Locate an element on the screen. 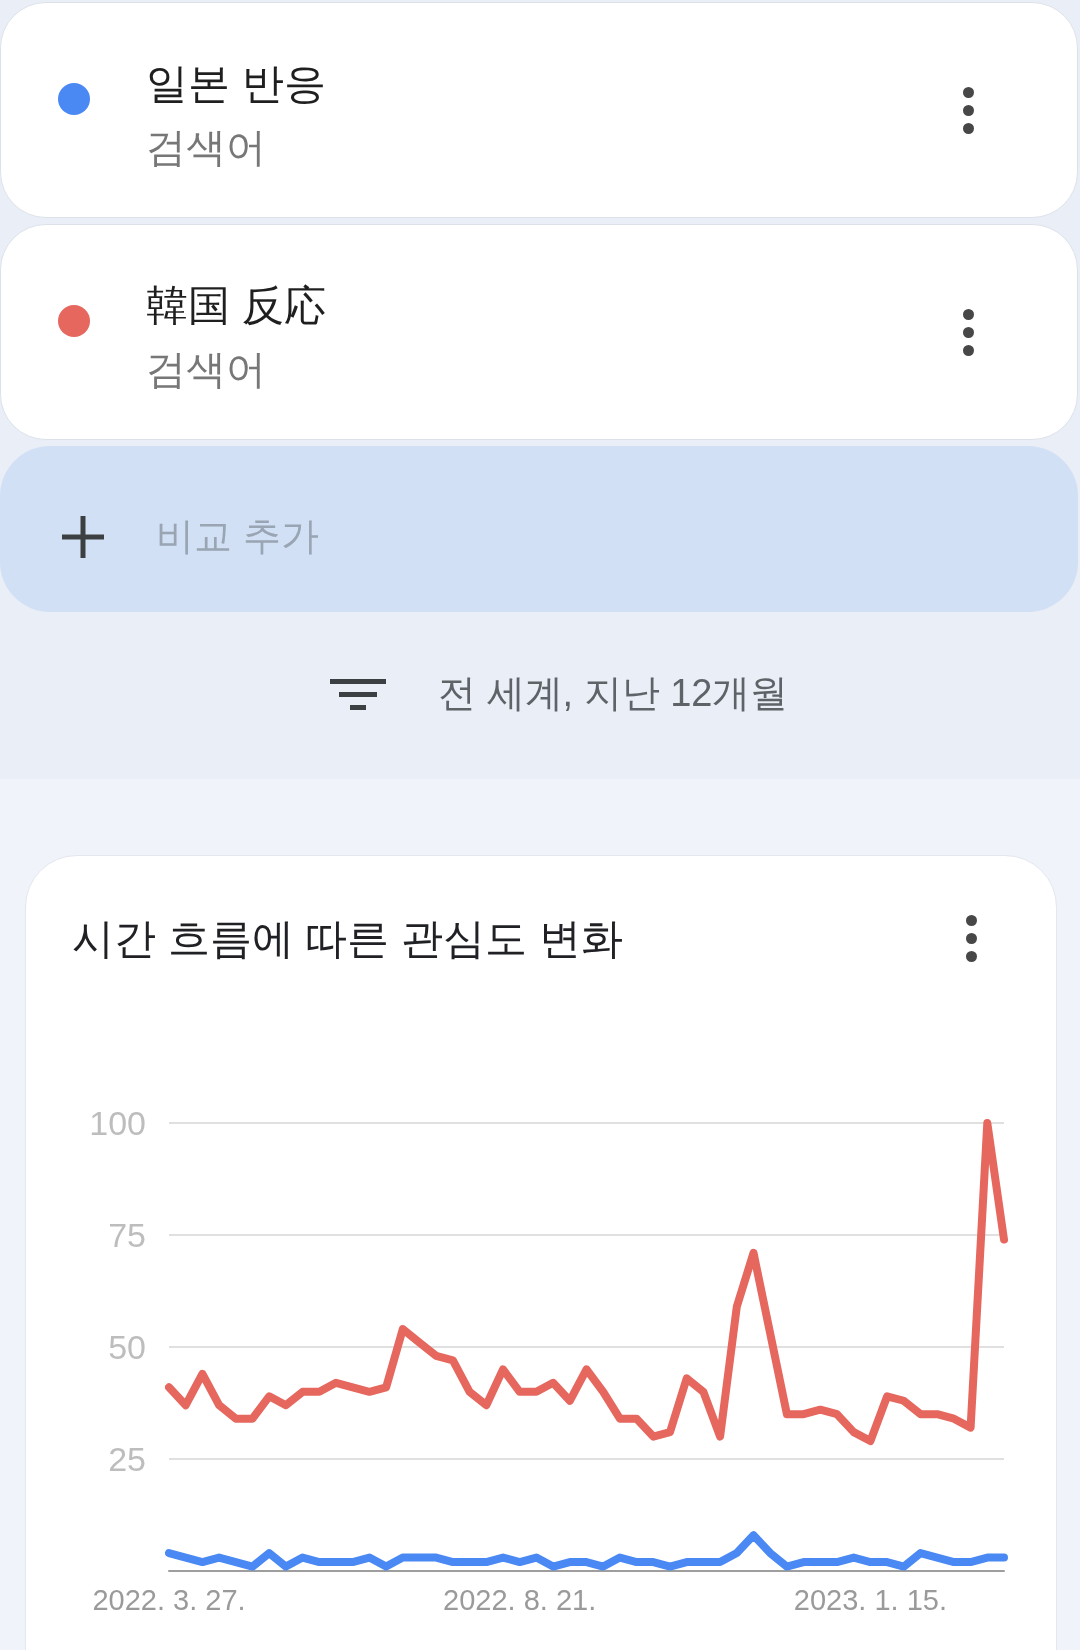 This screenshot has width=1080, height=1650. y-tick-label: 100 is located at coordinates (117, 1123).